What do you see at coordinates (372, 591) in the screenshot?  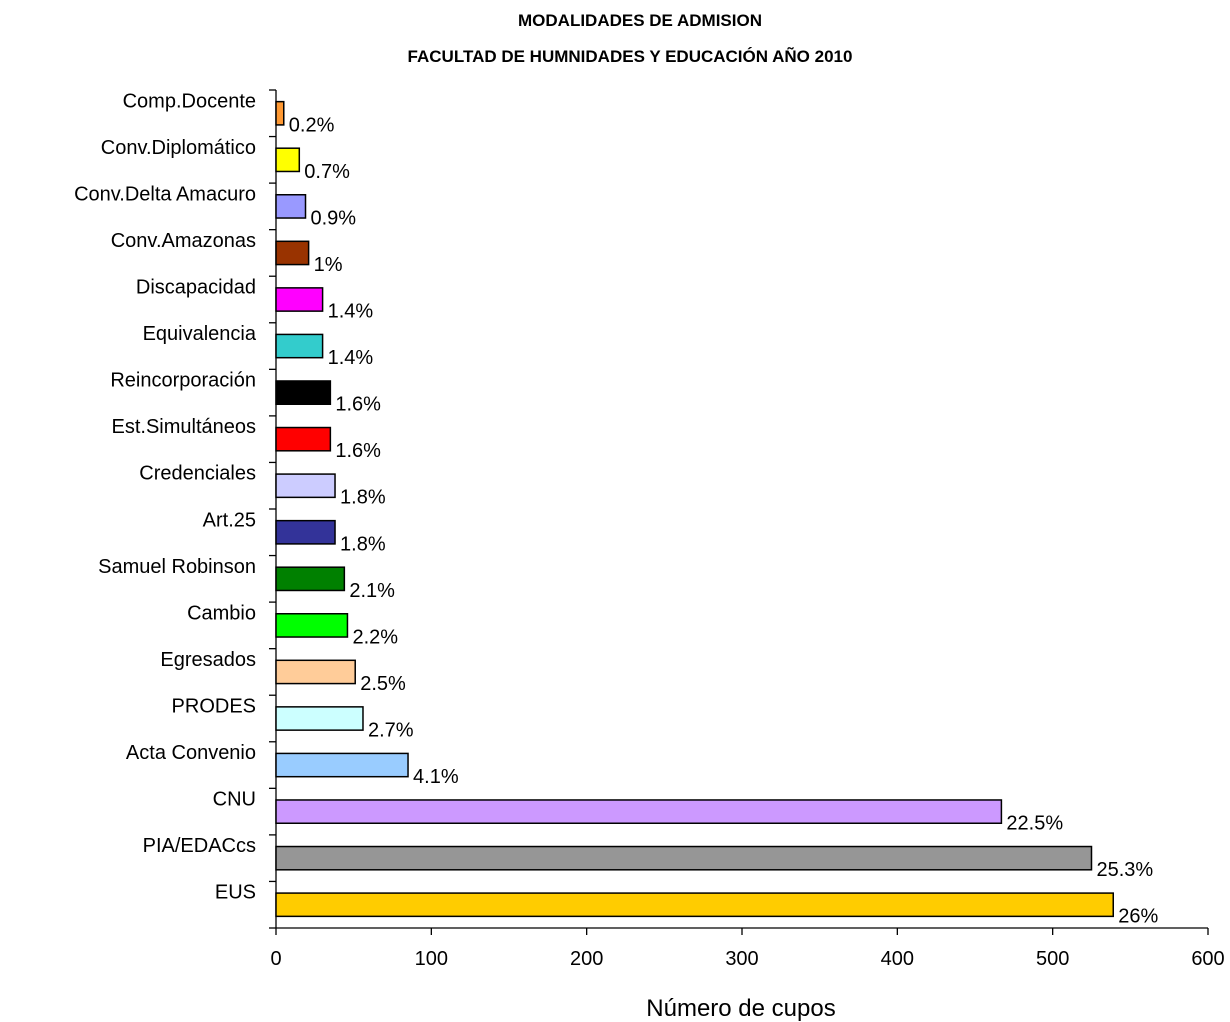 I see `data-label: 2.1%` at bounding box center [372, 591].